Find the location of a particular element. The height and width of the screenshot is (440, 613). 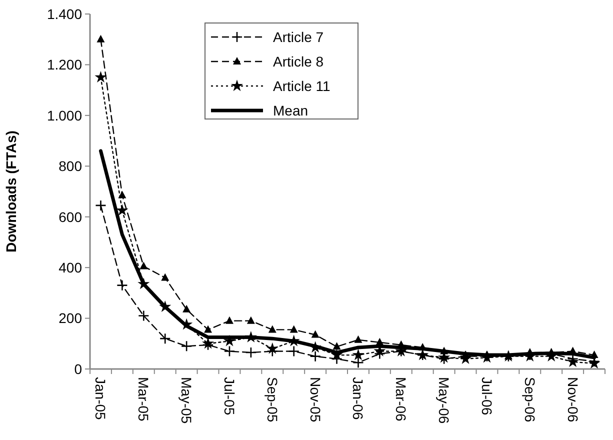

x-tick-label: Jan-06 is located at coordinates (358, 398).